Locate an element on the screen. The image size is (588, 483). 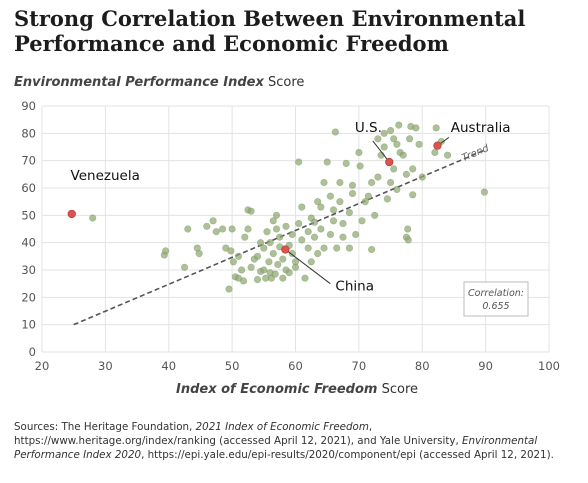
highlight-label: Venezuela is located at coordinates (105, 176).